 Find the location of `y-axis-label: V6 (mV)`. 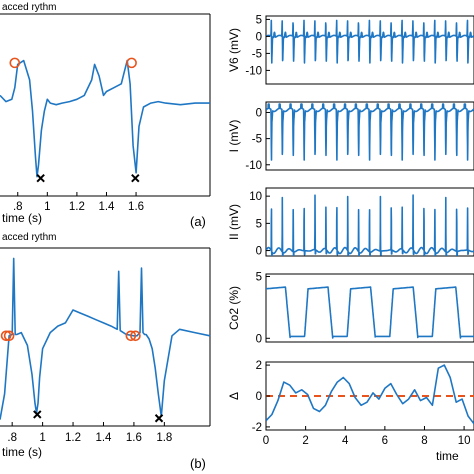

y-axis-label: V6 (mV) is located at coordinates (234, 50).